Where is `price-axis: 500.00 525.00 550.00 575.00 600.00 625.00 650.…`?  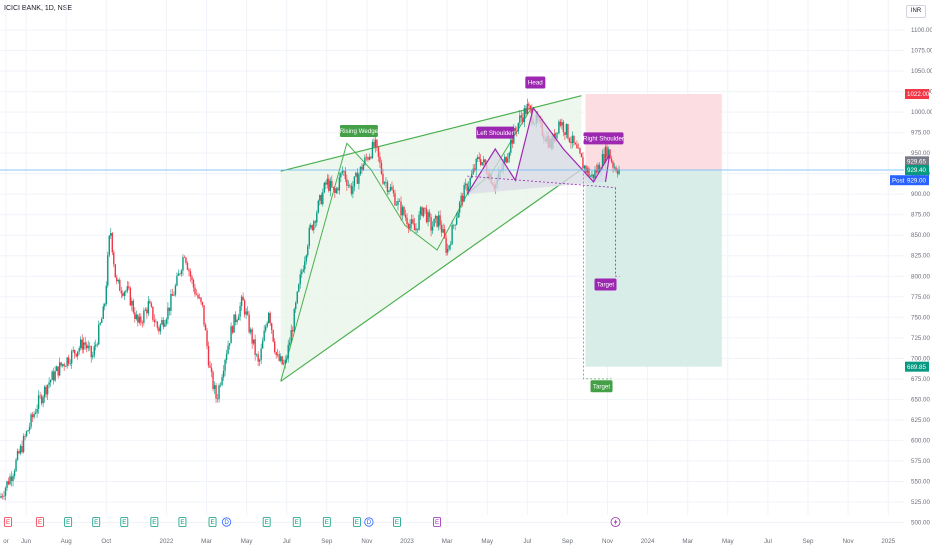
price-axis: 500.00 525.00 550.00 575.00 600.00 625.00 650.… is located at coordinates (911, 277).